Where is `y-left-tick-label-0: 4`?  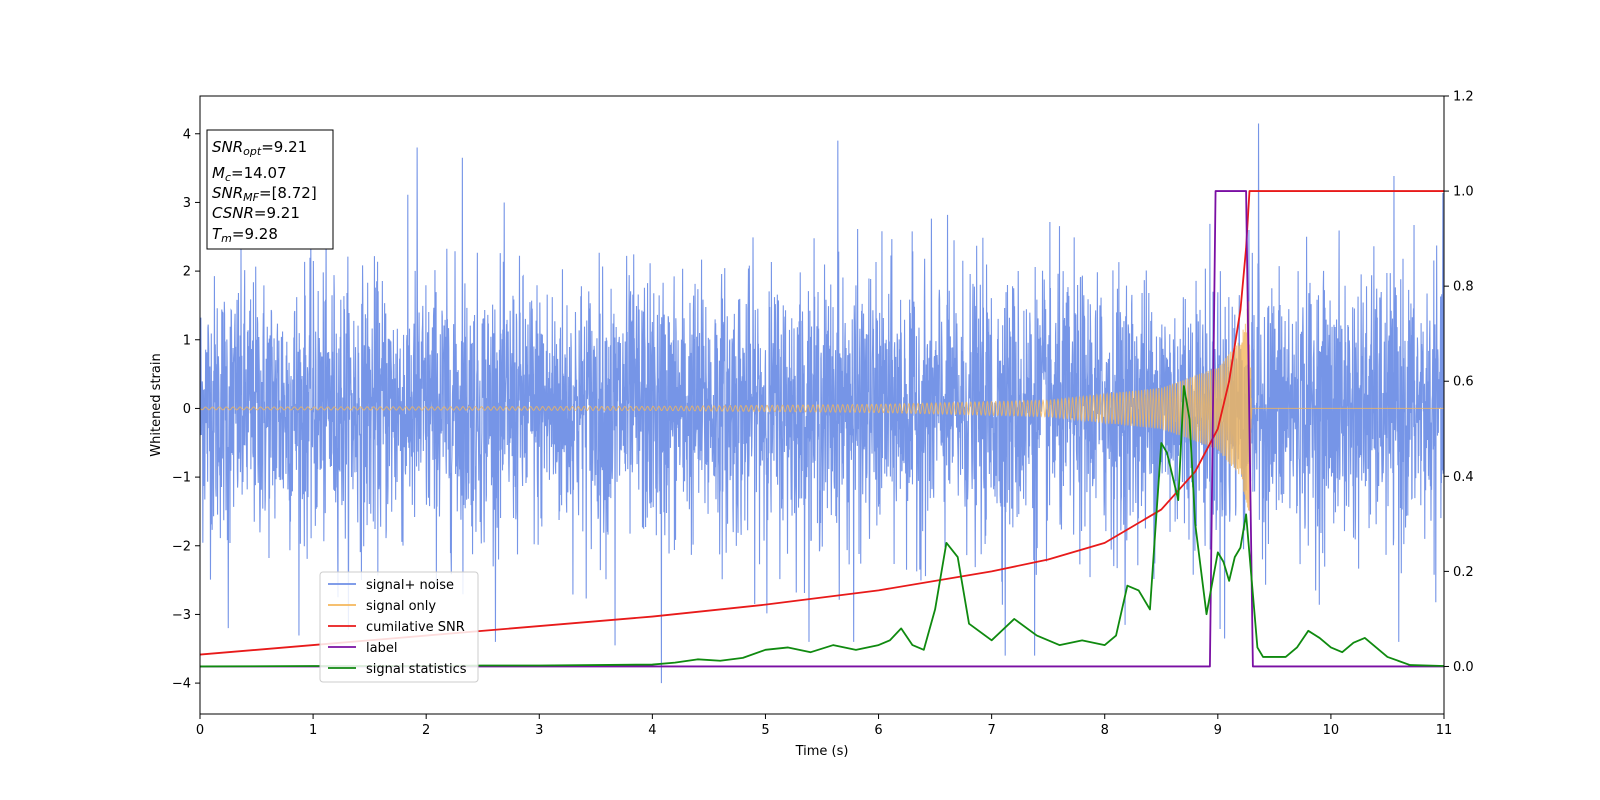 y-left-tick-label-0: 4 is located at coordinates (187, 134).